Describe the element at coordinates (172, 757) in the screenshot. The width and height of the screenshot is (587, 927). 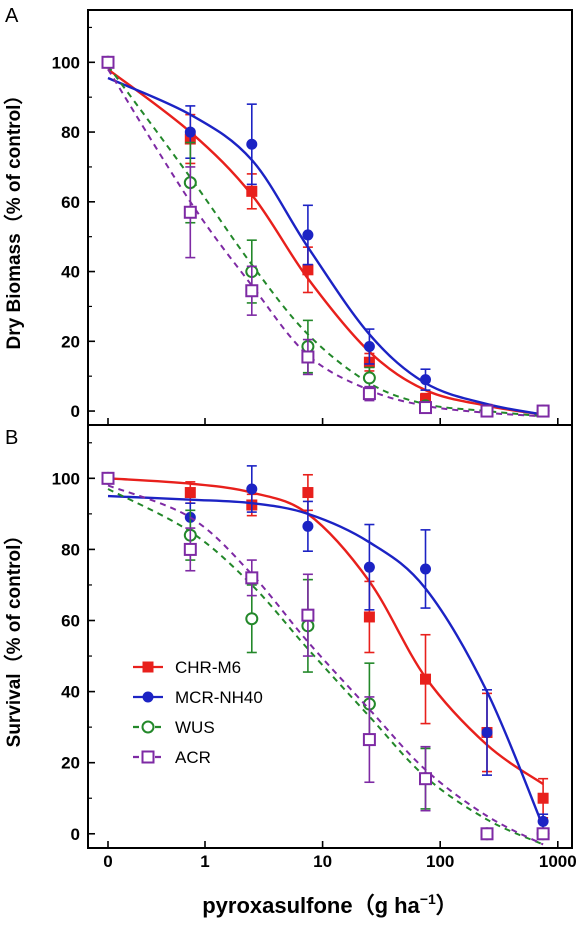
I see `legend-entry-acr: ACR` at that location.